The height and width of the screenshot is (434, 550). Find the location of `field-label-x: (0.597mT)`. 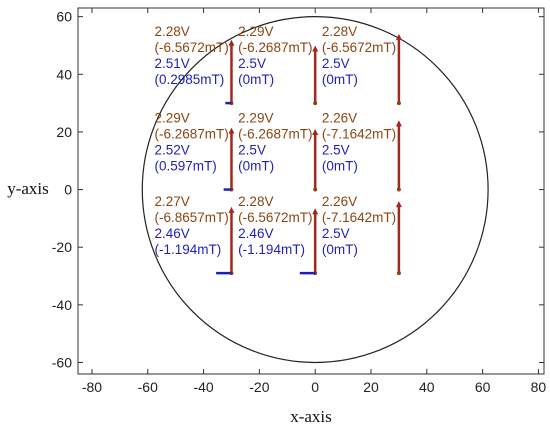

field-label-x: (0.597mT) is located at coordinates (185, 166).